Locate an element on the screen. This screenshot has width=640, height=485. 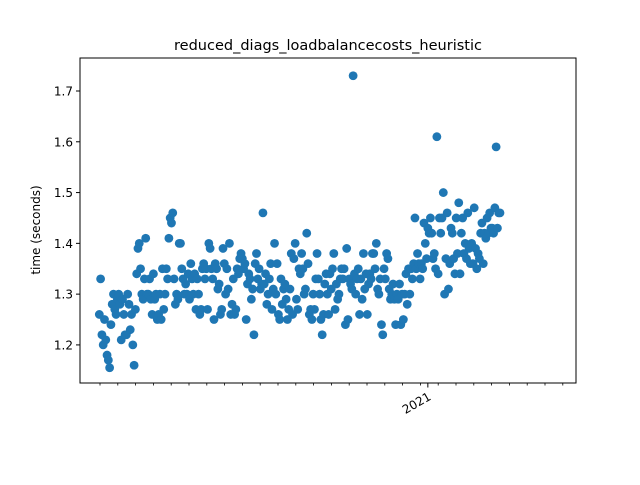
y-tick-label: 1.5 is located at coordinates (63, 193).